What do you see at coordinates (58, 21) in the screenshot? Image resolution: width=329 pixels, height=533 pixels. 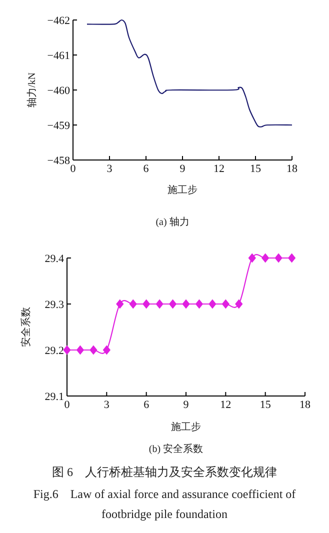 I see `y-tick-label: −462` at bounding box center [58, 21].